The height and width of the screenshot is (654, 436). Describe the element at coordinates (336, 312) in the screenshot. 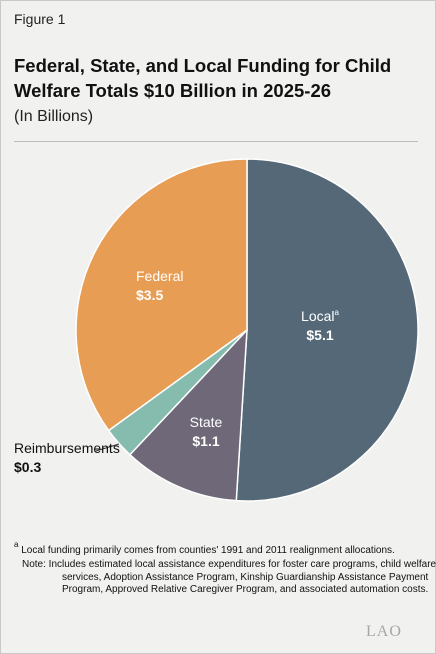

I see `label-local-superscript: a` at that location.